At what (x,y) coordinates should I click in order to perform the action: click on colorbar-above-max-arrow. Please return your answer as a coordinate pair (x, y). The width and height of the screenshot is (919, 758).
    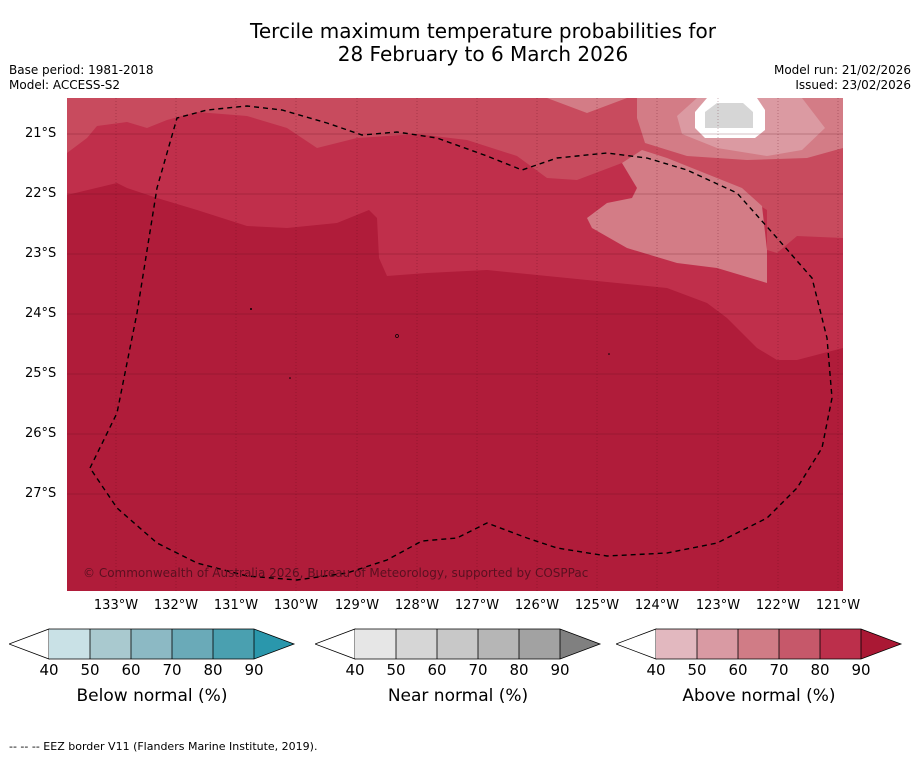
    Looking at the image, I should click on (881, 644).